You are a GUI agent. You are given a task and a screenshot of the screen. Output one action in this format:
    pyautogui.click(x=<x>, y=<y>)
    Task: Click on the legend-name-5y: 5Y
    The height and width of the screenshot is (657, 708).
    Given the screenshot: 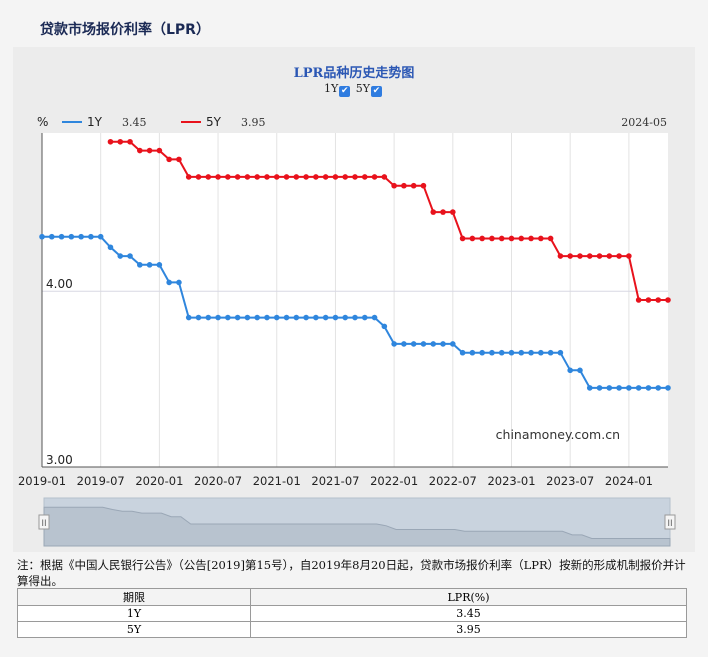 What is the action you would take?
    pyautogui.click(x=214, y=122)
    